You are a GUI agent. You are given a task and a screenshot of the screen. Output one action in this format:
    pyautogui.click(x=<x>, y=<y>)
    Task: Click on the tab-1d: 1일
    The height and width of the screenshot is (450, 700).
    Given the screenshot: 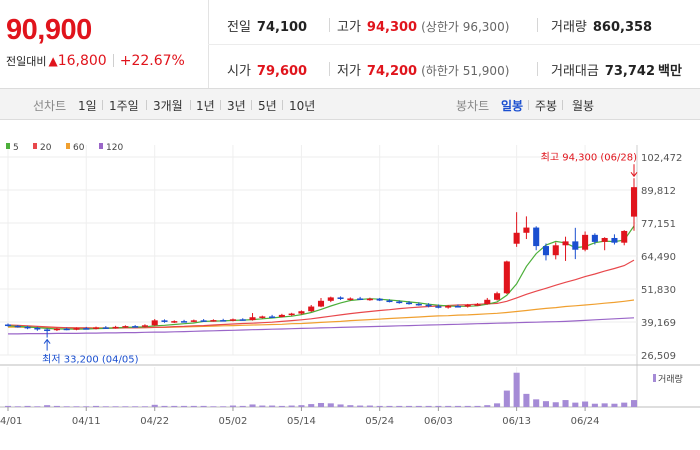 What is the action you would take?
    pyautogui.click(x=87, y=106)
    